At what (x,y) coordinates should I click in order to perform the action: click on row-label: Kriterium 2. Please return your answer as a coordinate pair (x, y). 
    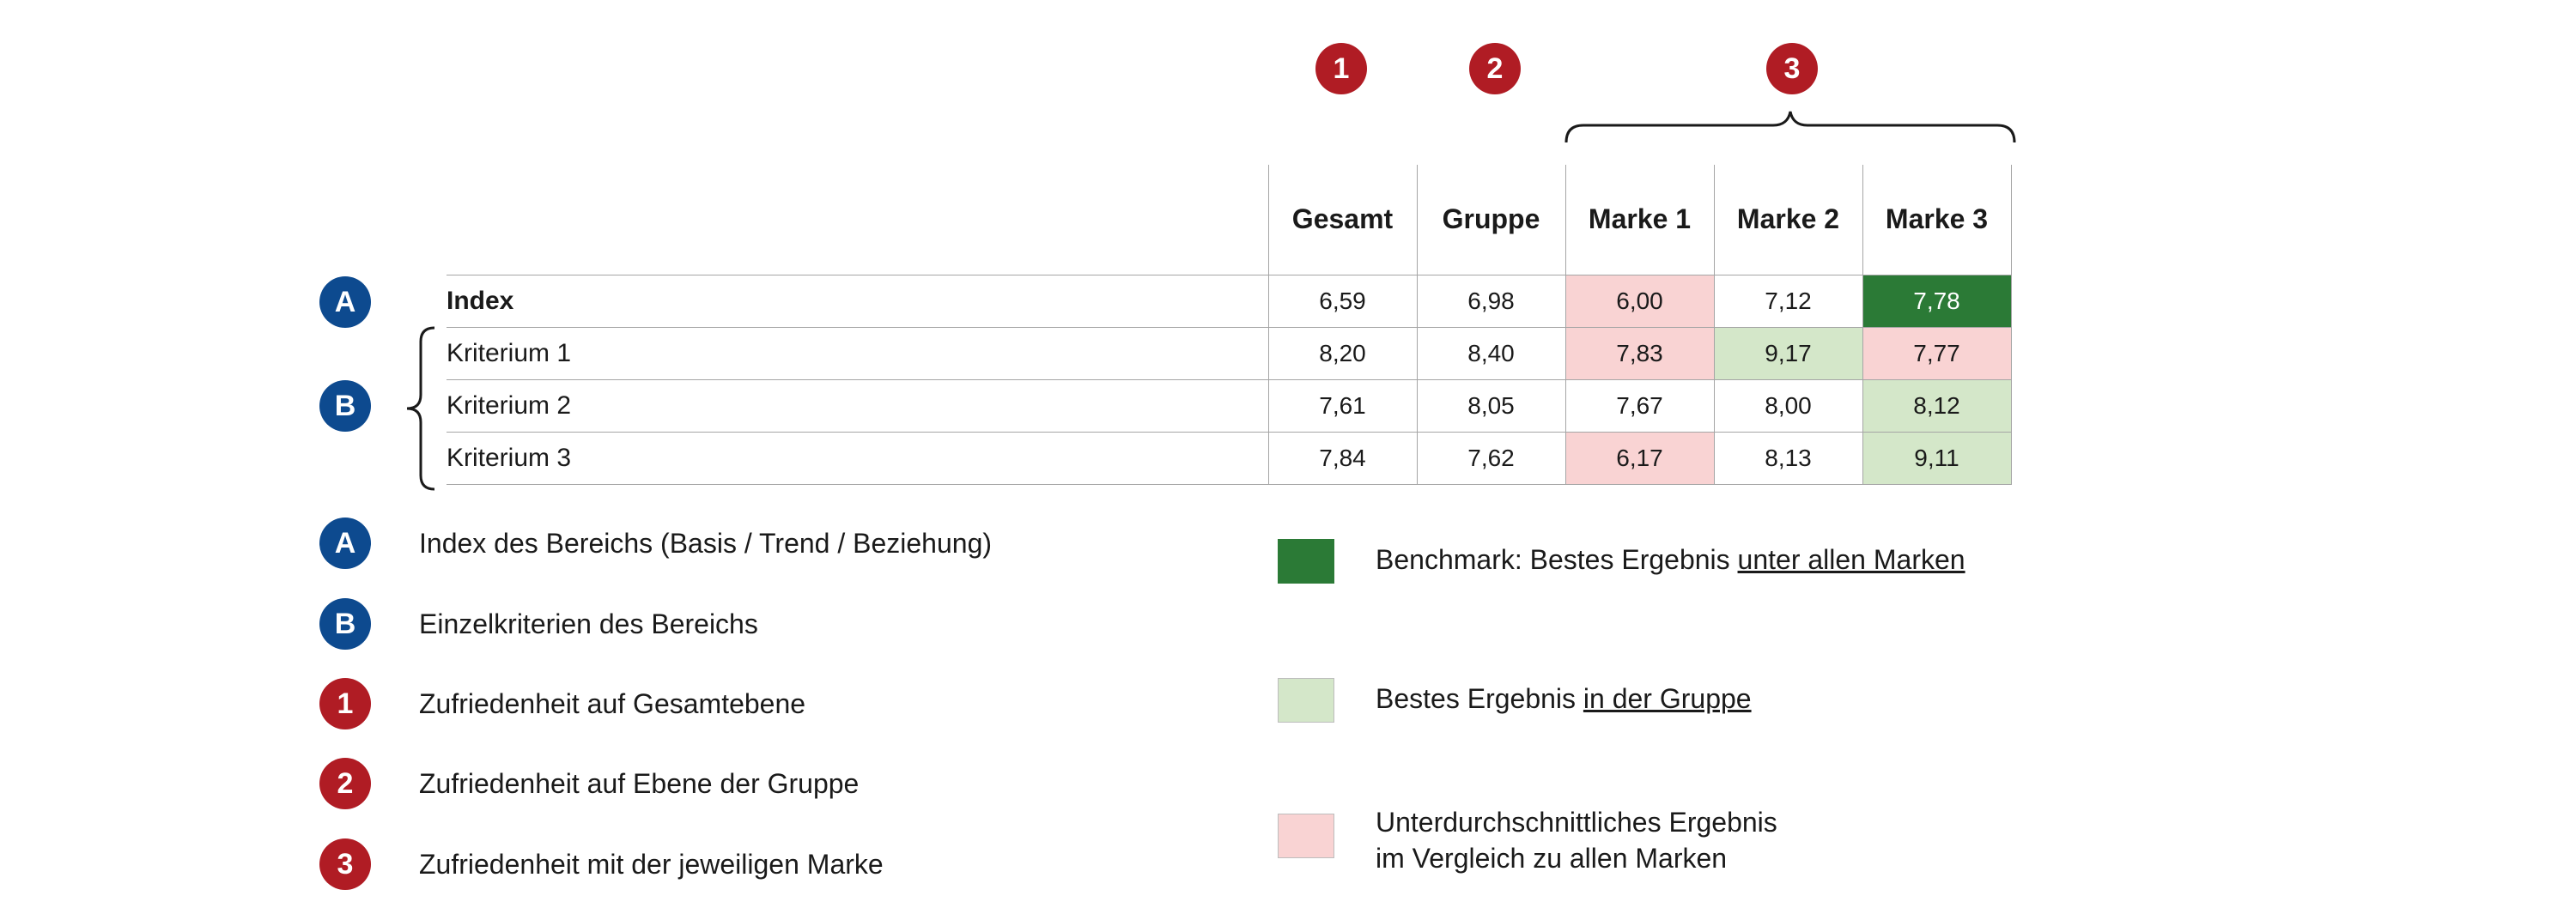
    Looking at the image, I should click on (858, 405).